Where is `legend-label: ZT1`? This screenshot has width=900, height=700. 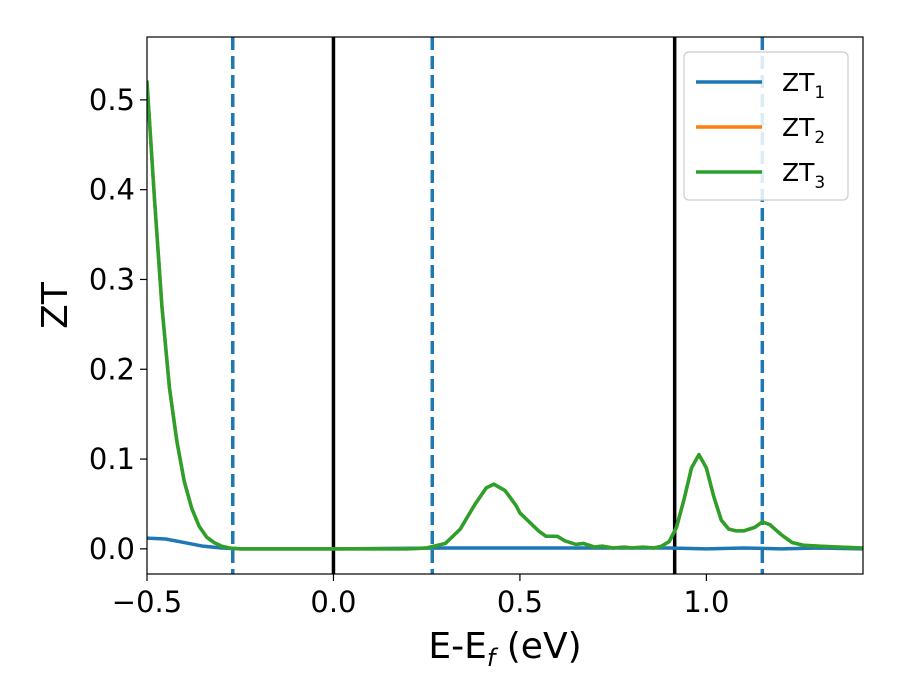
legend-label: ZT1 is located at coordinates (803, 85).